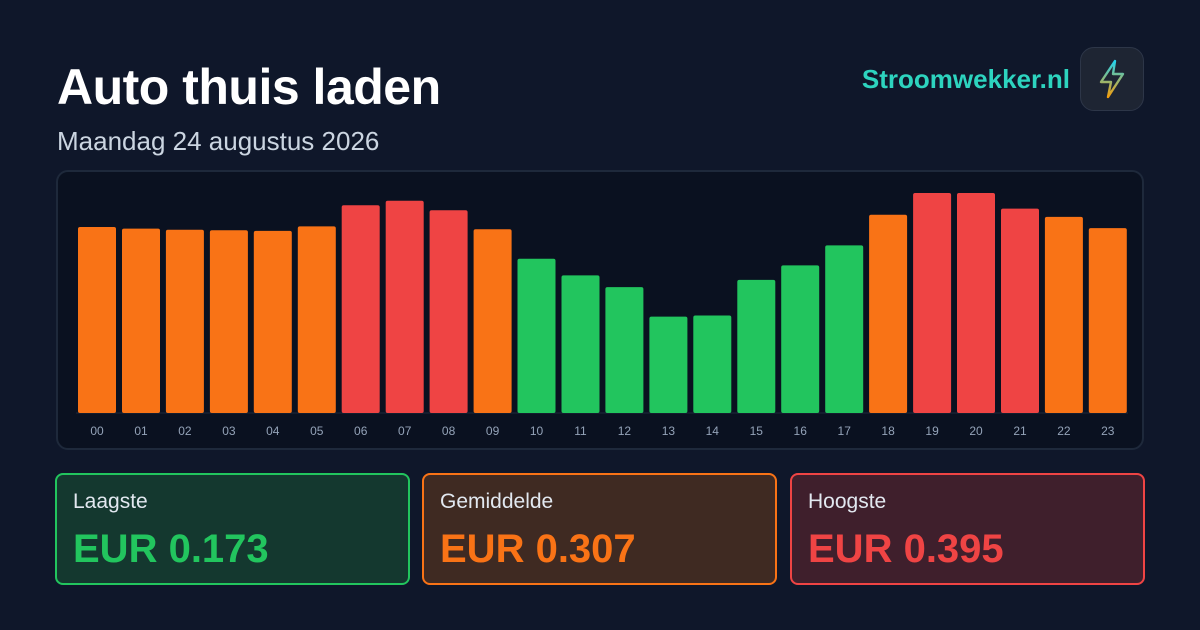  Describe the element at coordinates (845, 431) in the screenshot. I see `tick-label-17: 17` at that location.